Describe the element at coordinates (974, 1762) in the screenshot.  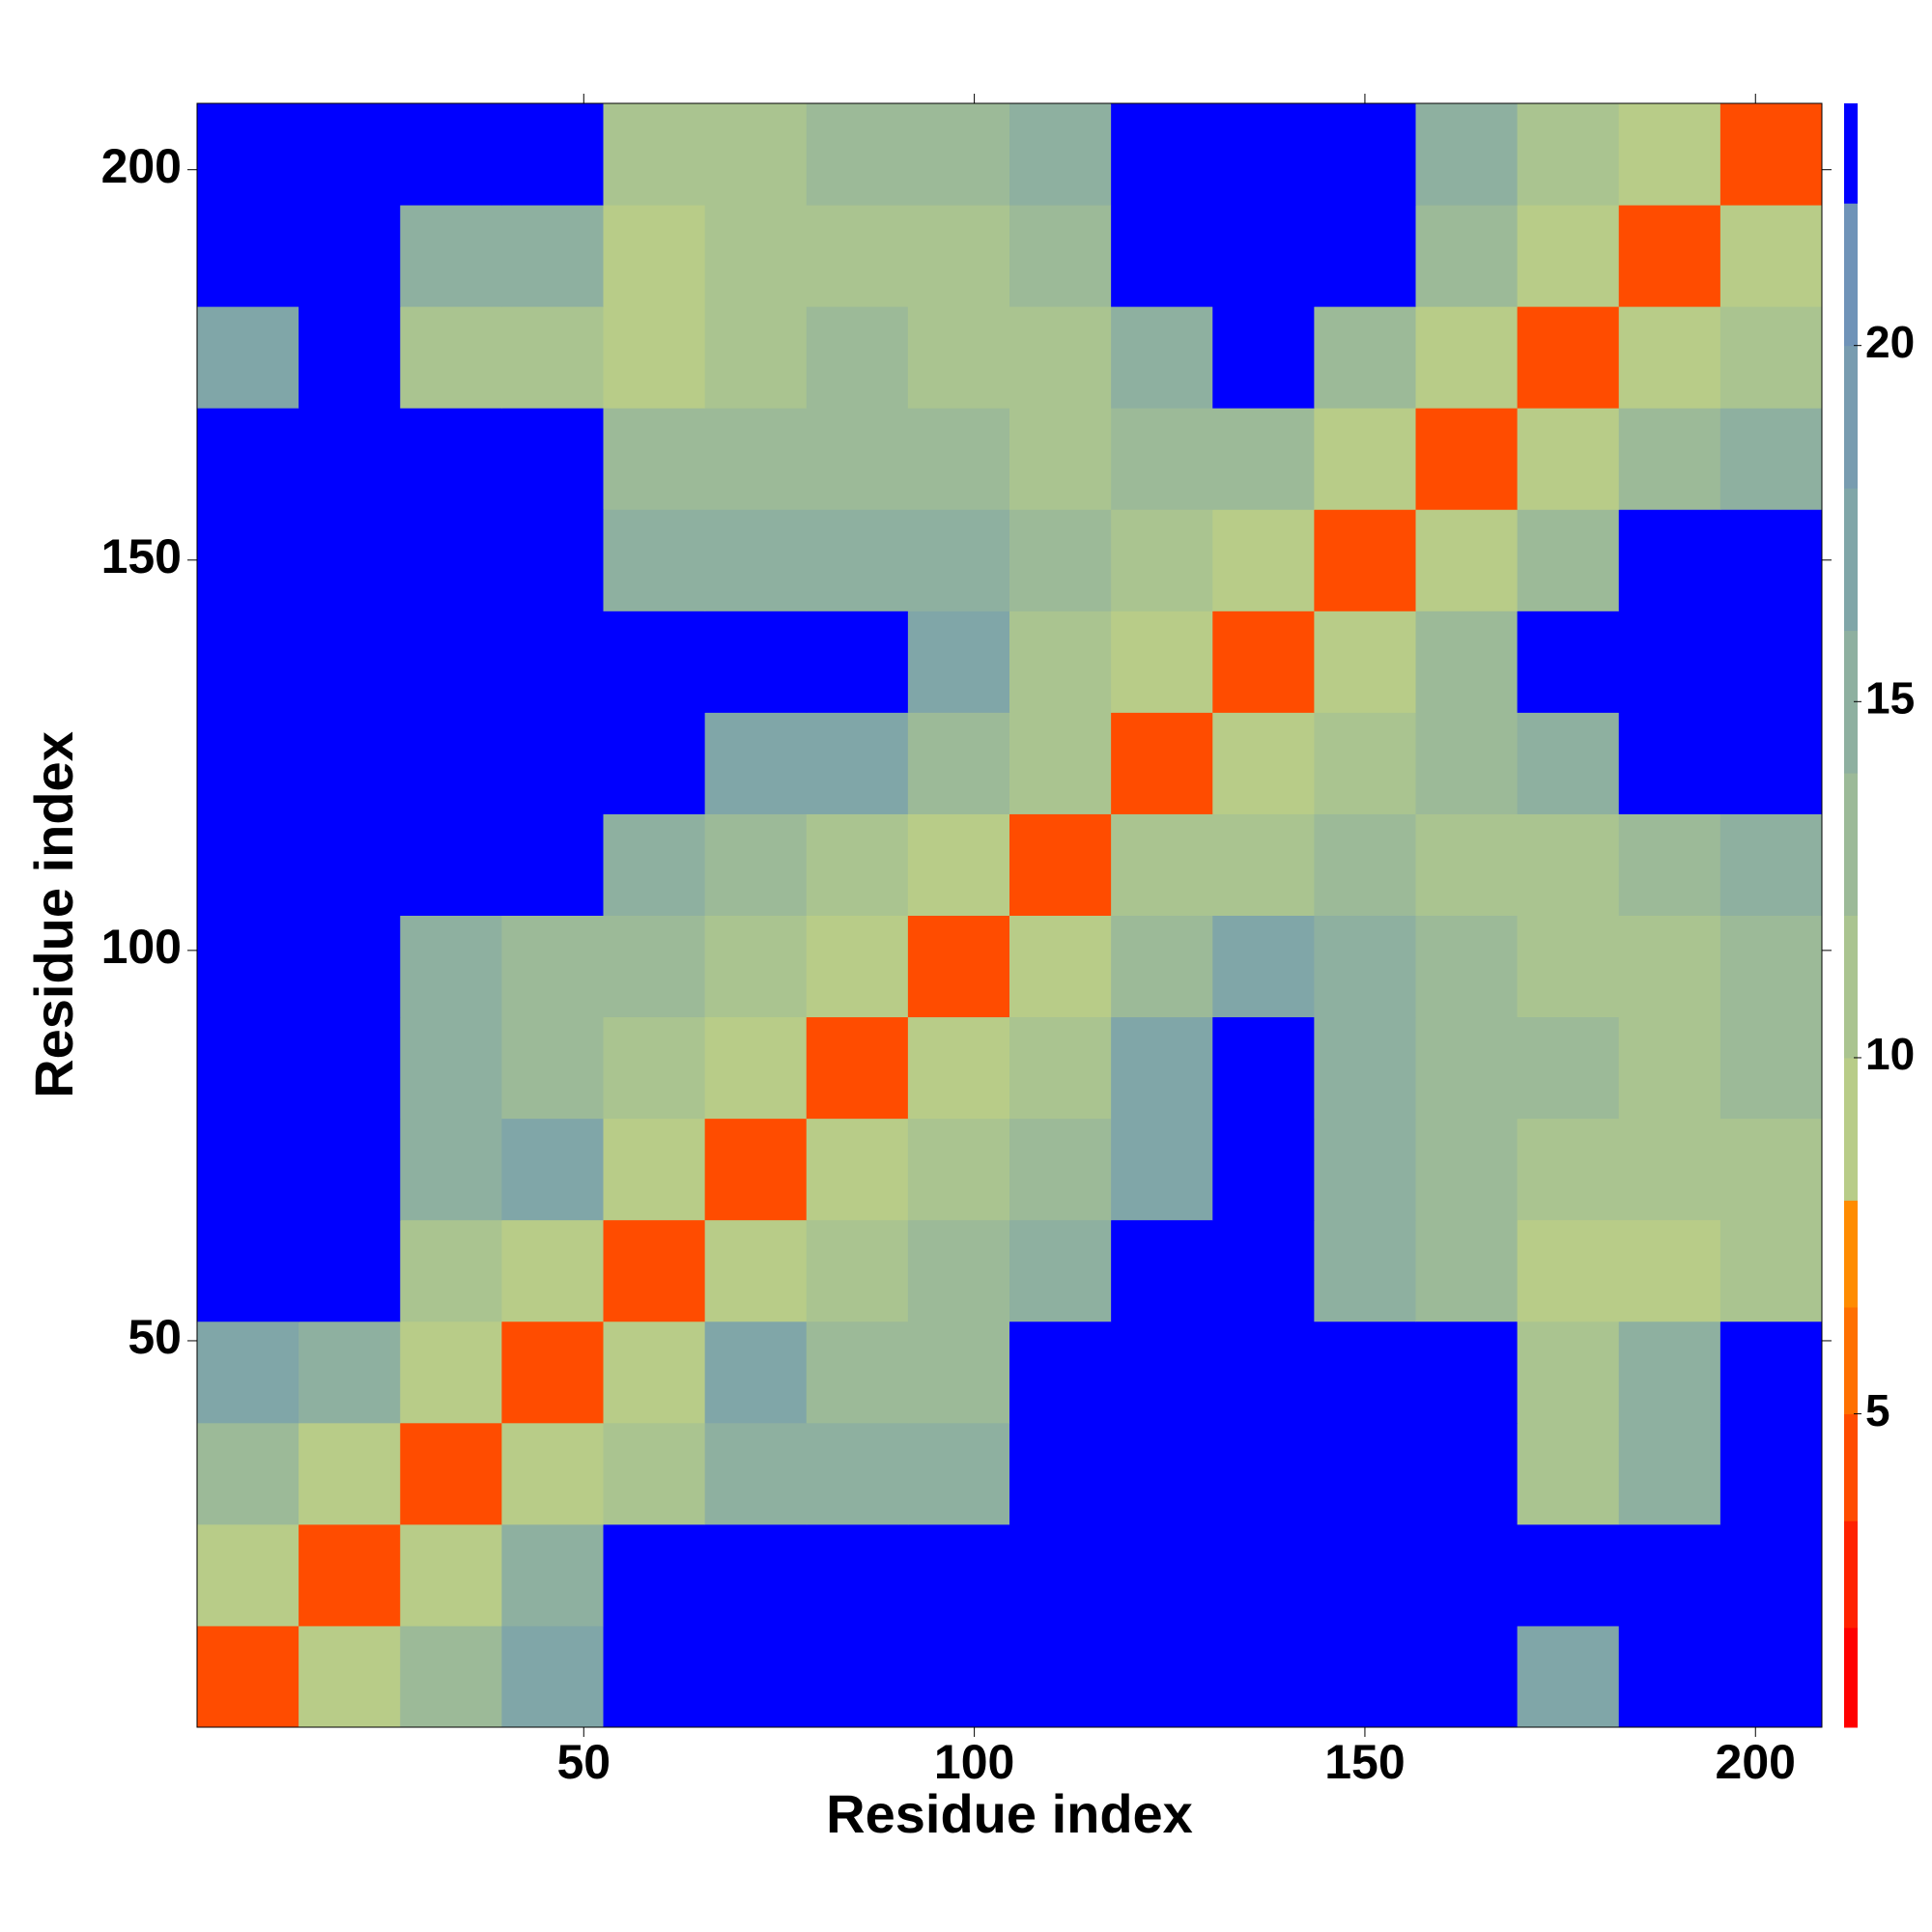
I see `x-tick-label: 100` at that location.